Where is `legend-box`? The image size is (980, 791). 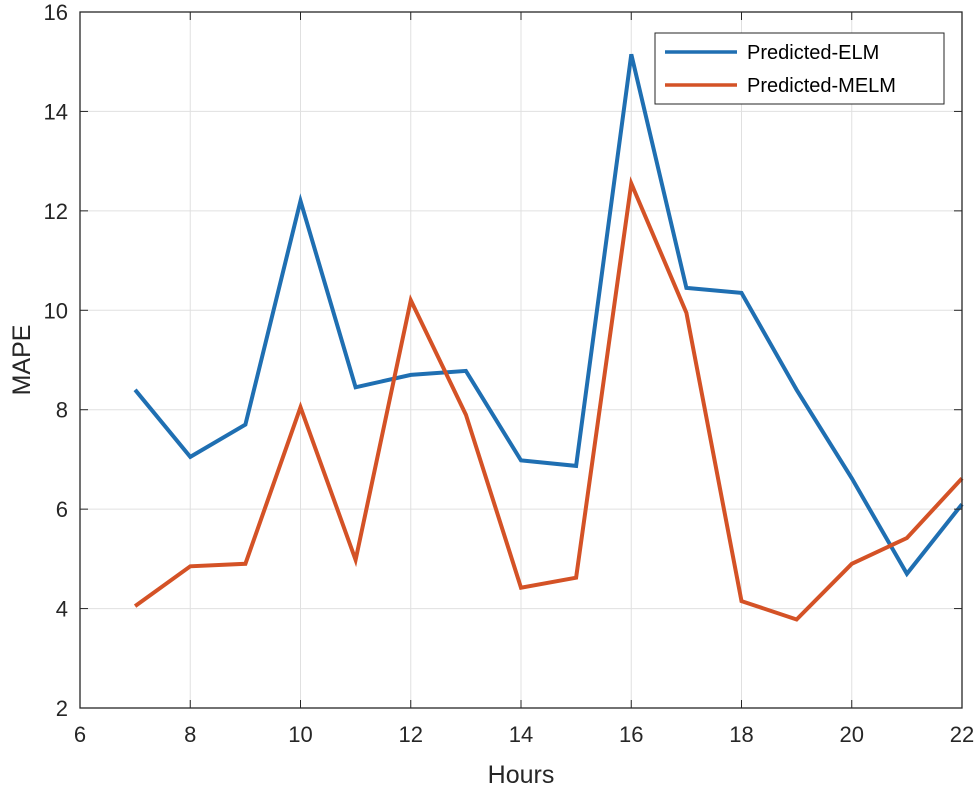
legend-box is located at coordinates (799, 68).